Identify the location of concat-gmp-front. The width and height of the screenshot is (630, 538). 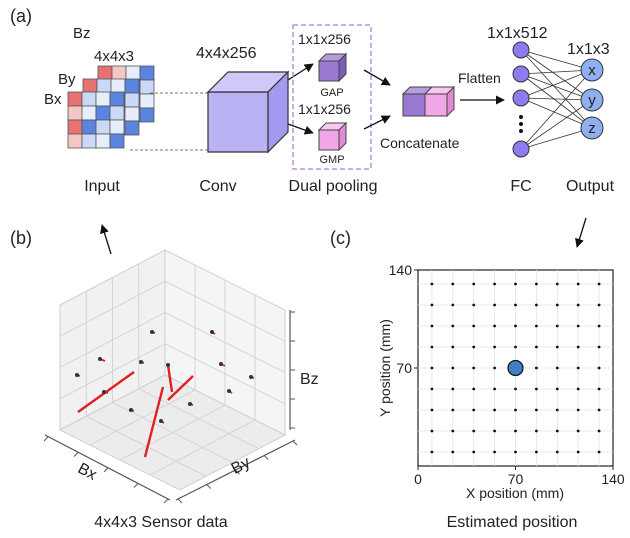
(436, 105).